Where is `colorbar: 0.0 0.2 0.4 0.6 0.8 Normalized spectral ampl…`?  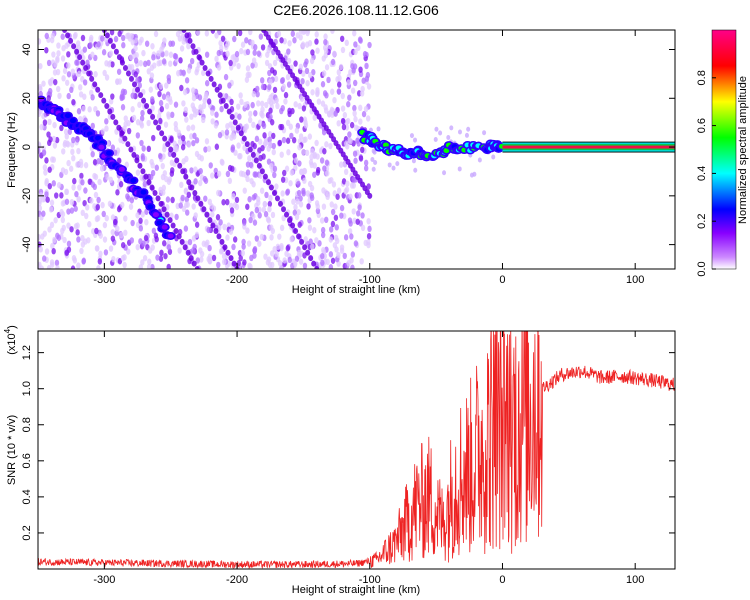 colorbar: 0.0 0.2 0.4 0.6 0.8 Normalized spectral ampl… is located at coordinates (722, 153).